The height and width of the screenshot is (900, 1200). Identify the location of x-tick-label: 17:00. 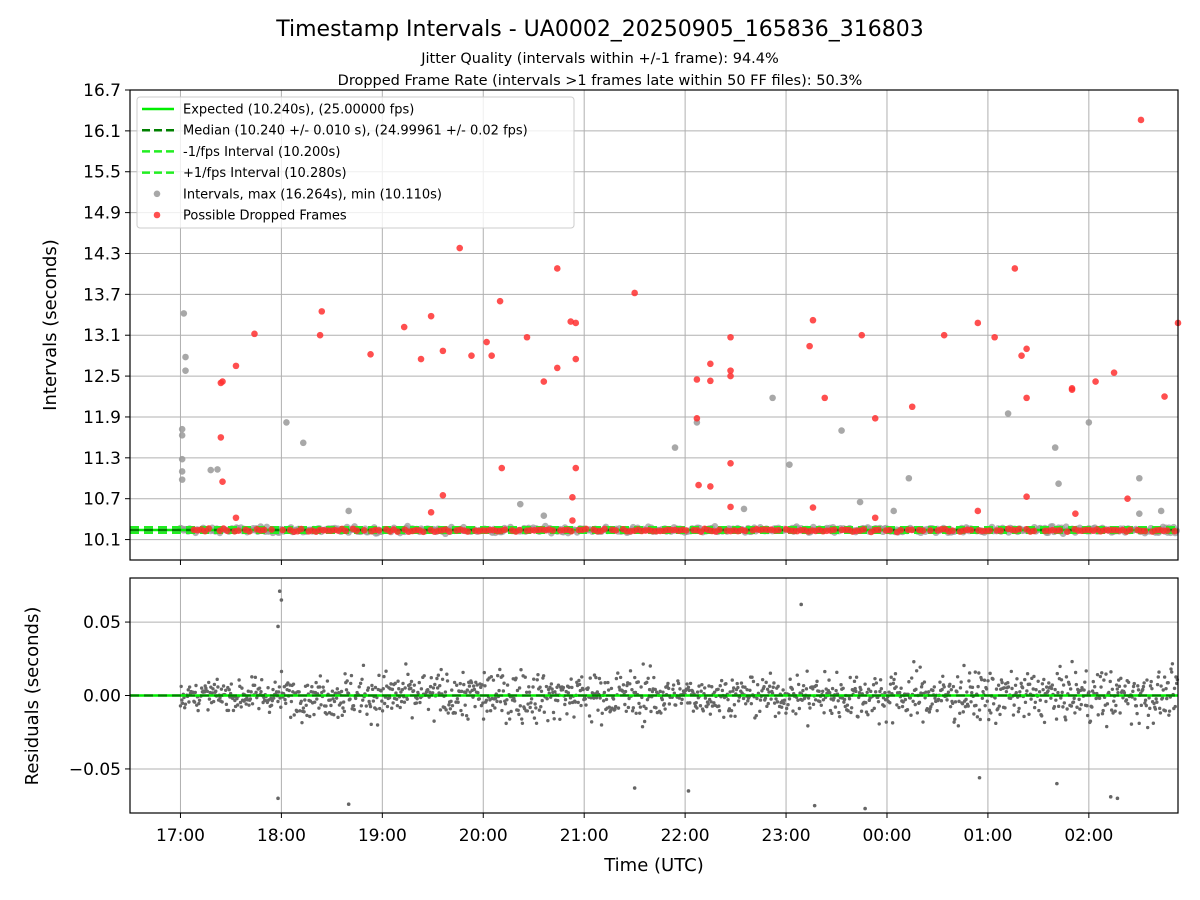
(180, 836).